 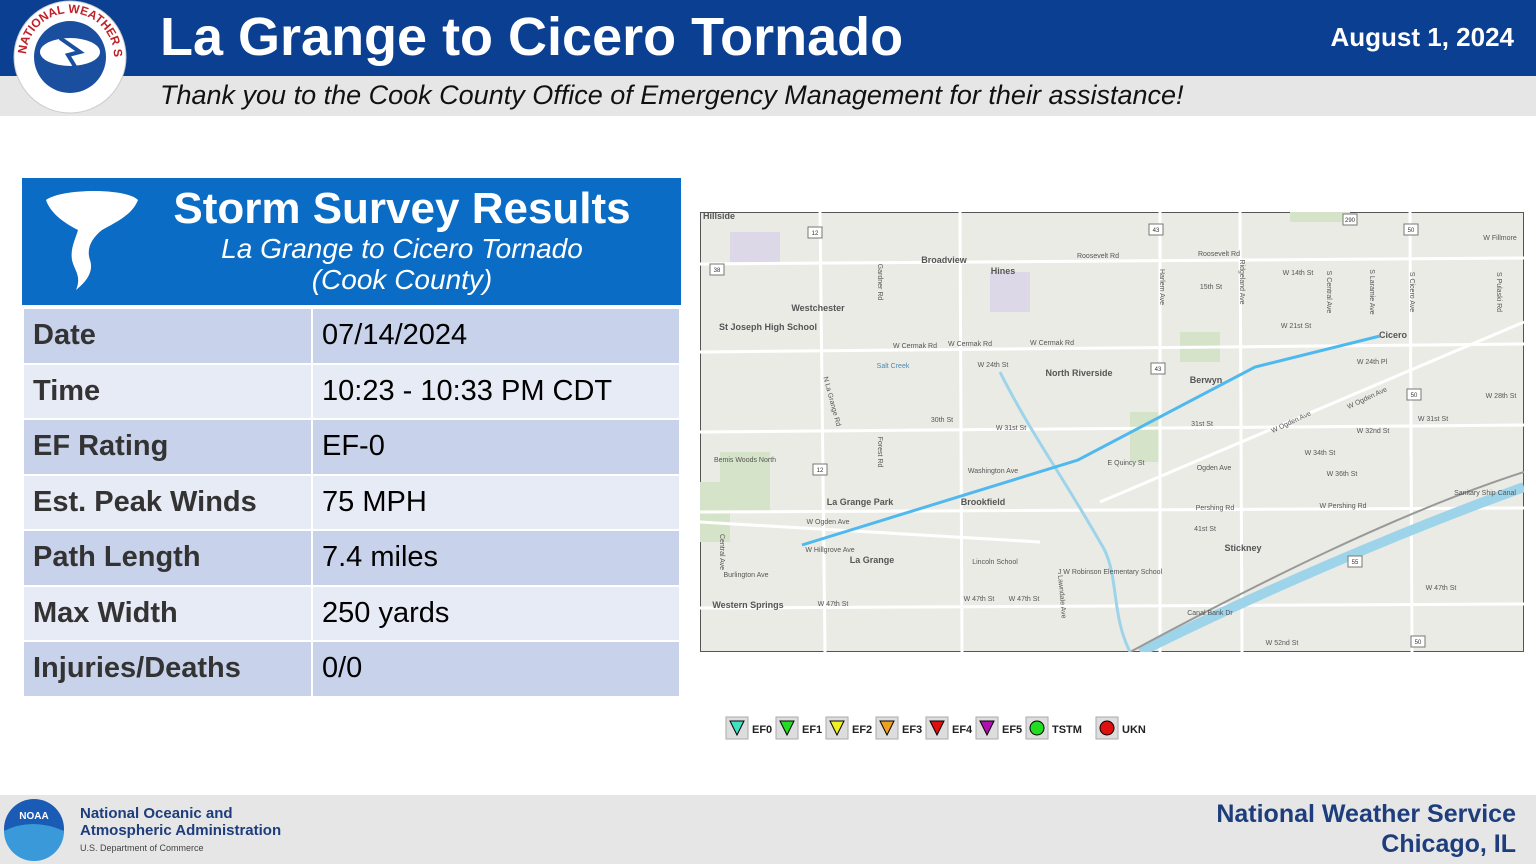 What do you see at coordinates (1003, 271) in the screenshot?
I see `map-label: Hines` at bounding box center [1003, 271].